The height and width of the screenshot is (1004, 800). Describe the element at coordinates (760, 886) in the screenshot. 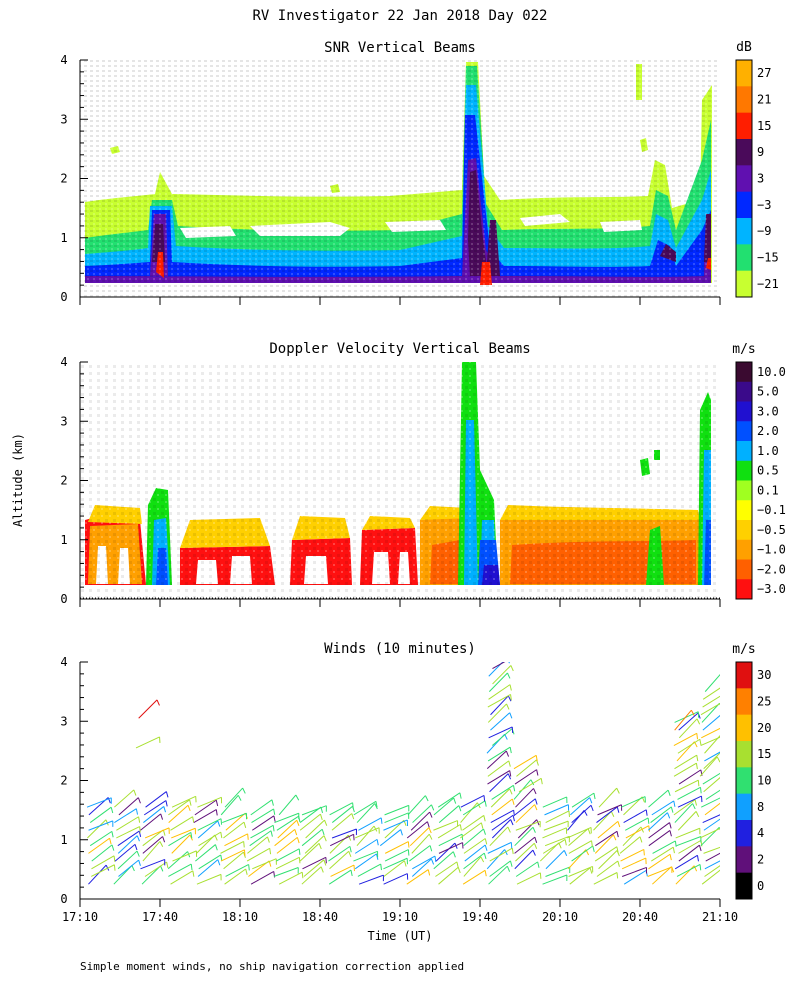

I see `colorbar-label: 0` at that location.